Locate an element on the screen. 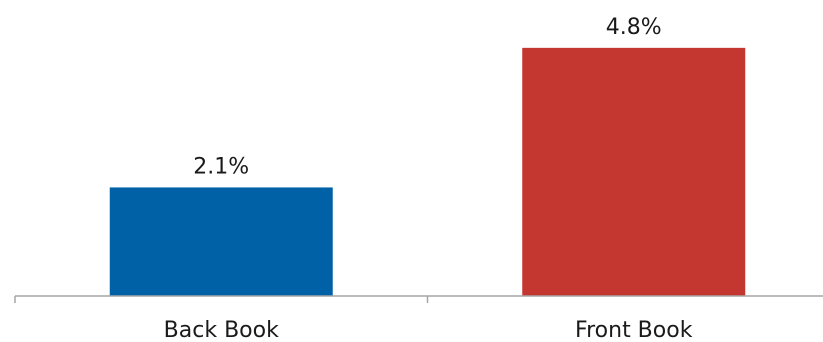 The image size is (823, 342). x-axis is located at coordinates (419, 299).